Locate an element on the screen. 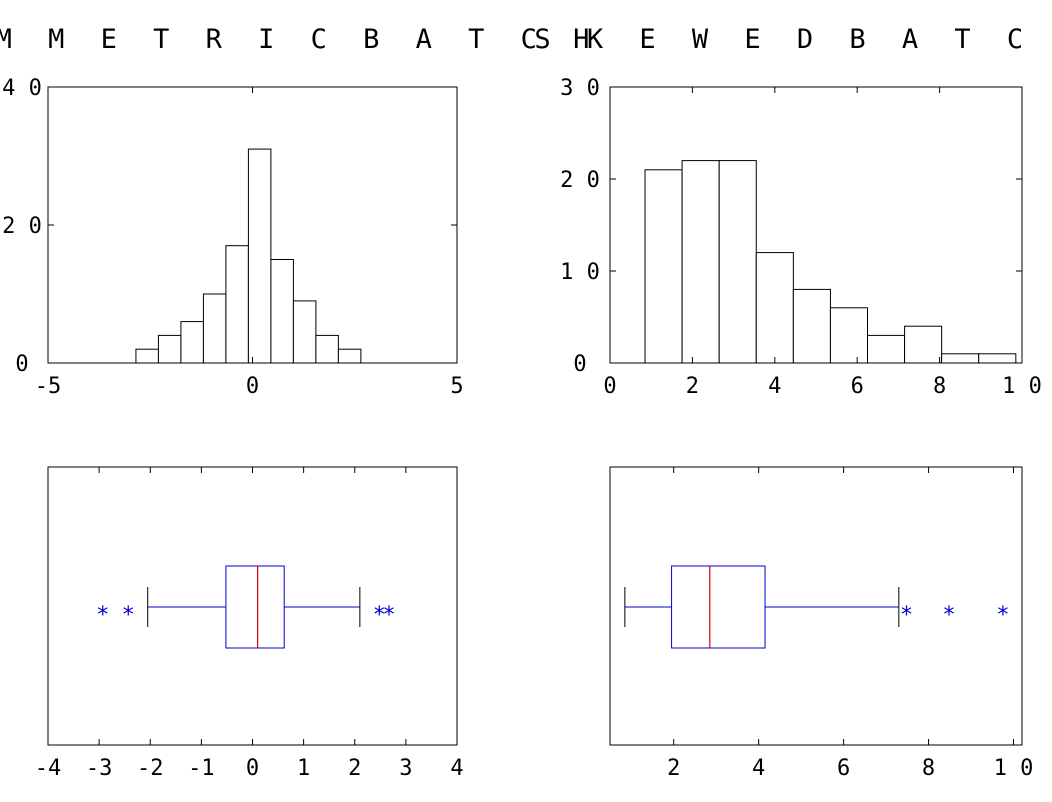 The height and width of the screenshot is (802, 1052). y-tick-label: 3 0 is located at coordinates (580, 88).